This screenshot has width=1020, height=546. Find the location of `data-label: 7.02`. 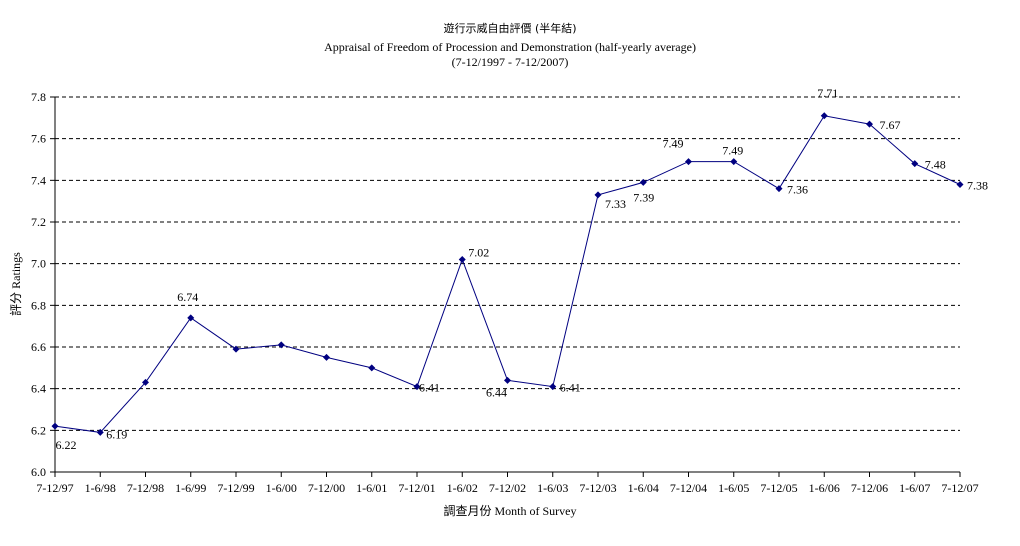

data-label: 7.02 is located at coordinates (478, 253).